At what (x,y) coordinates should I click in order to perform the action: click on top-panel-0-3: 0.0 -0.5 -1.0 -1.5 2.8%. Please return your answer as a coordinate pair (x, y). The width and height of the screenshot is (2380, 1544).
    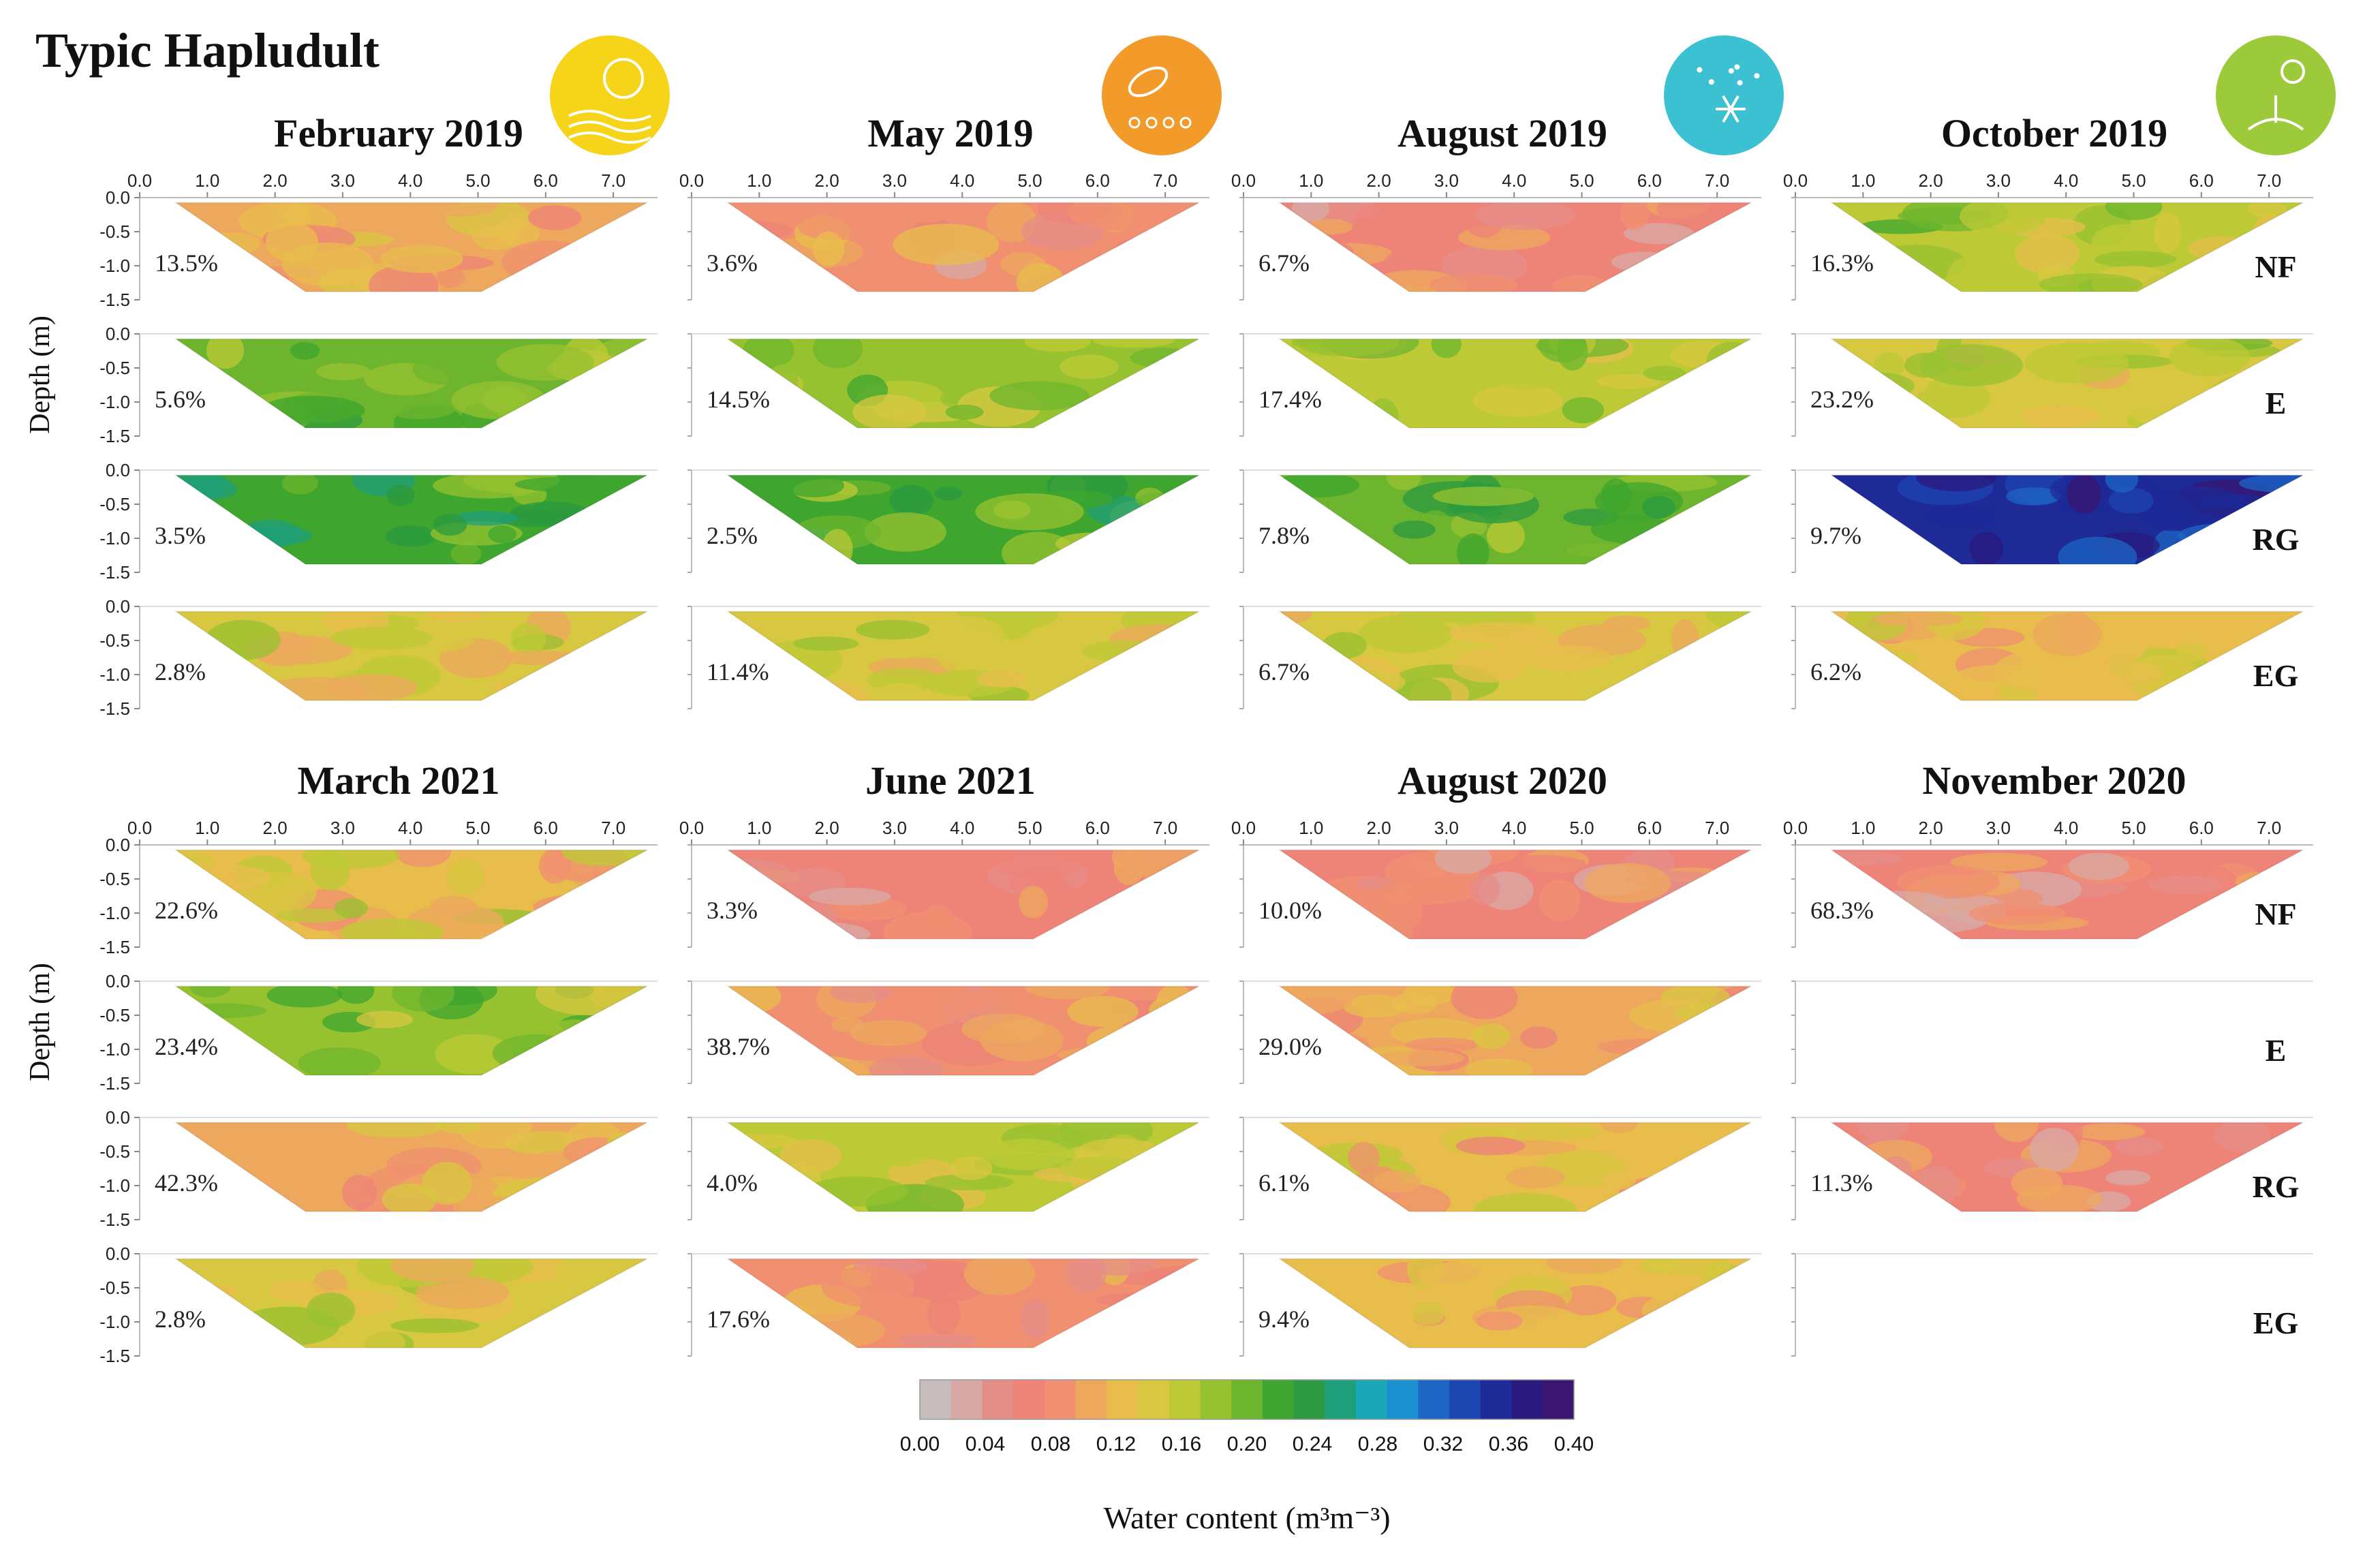
    Looking at the image, I should click on (378, 657).